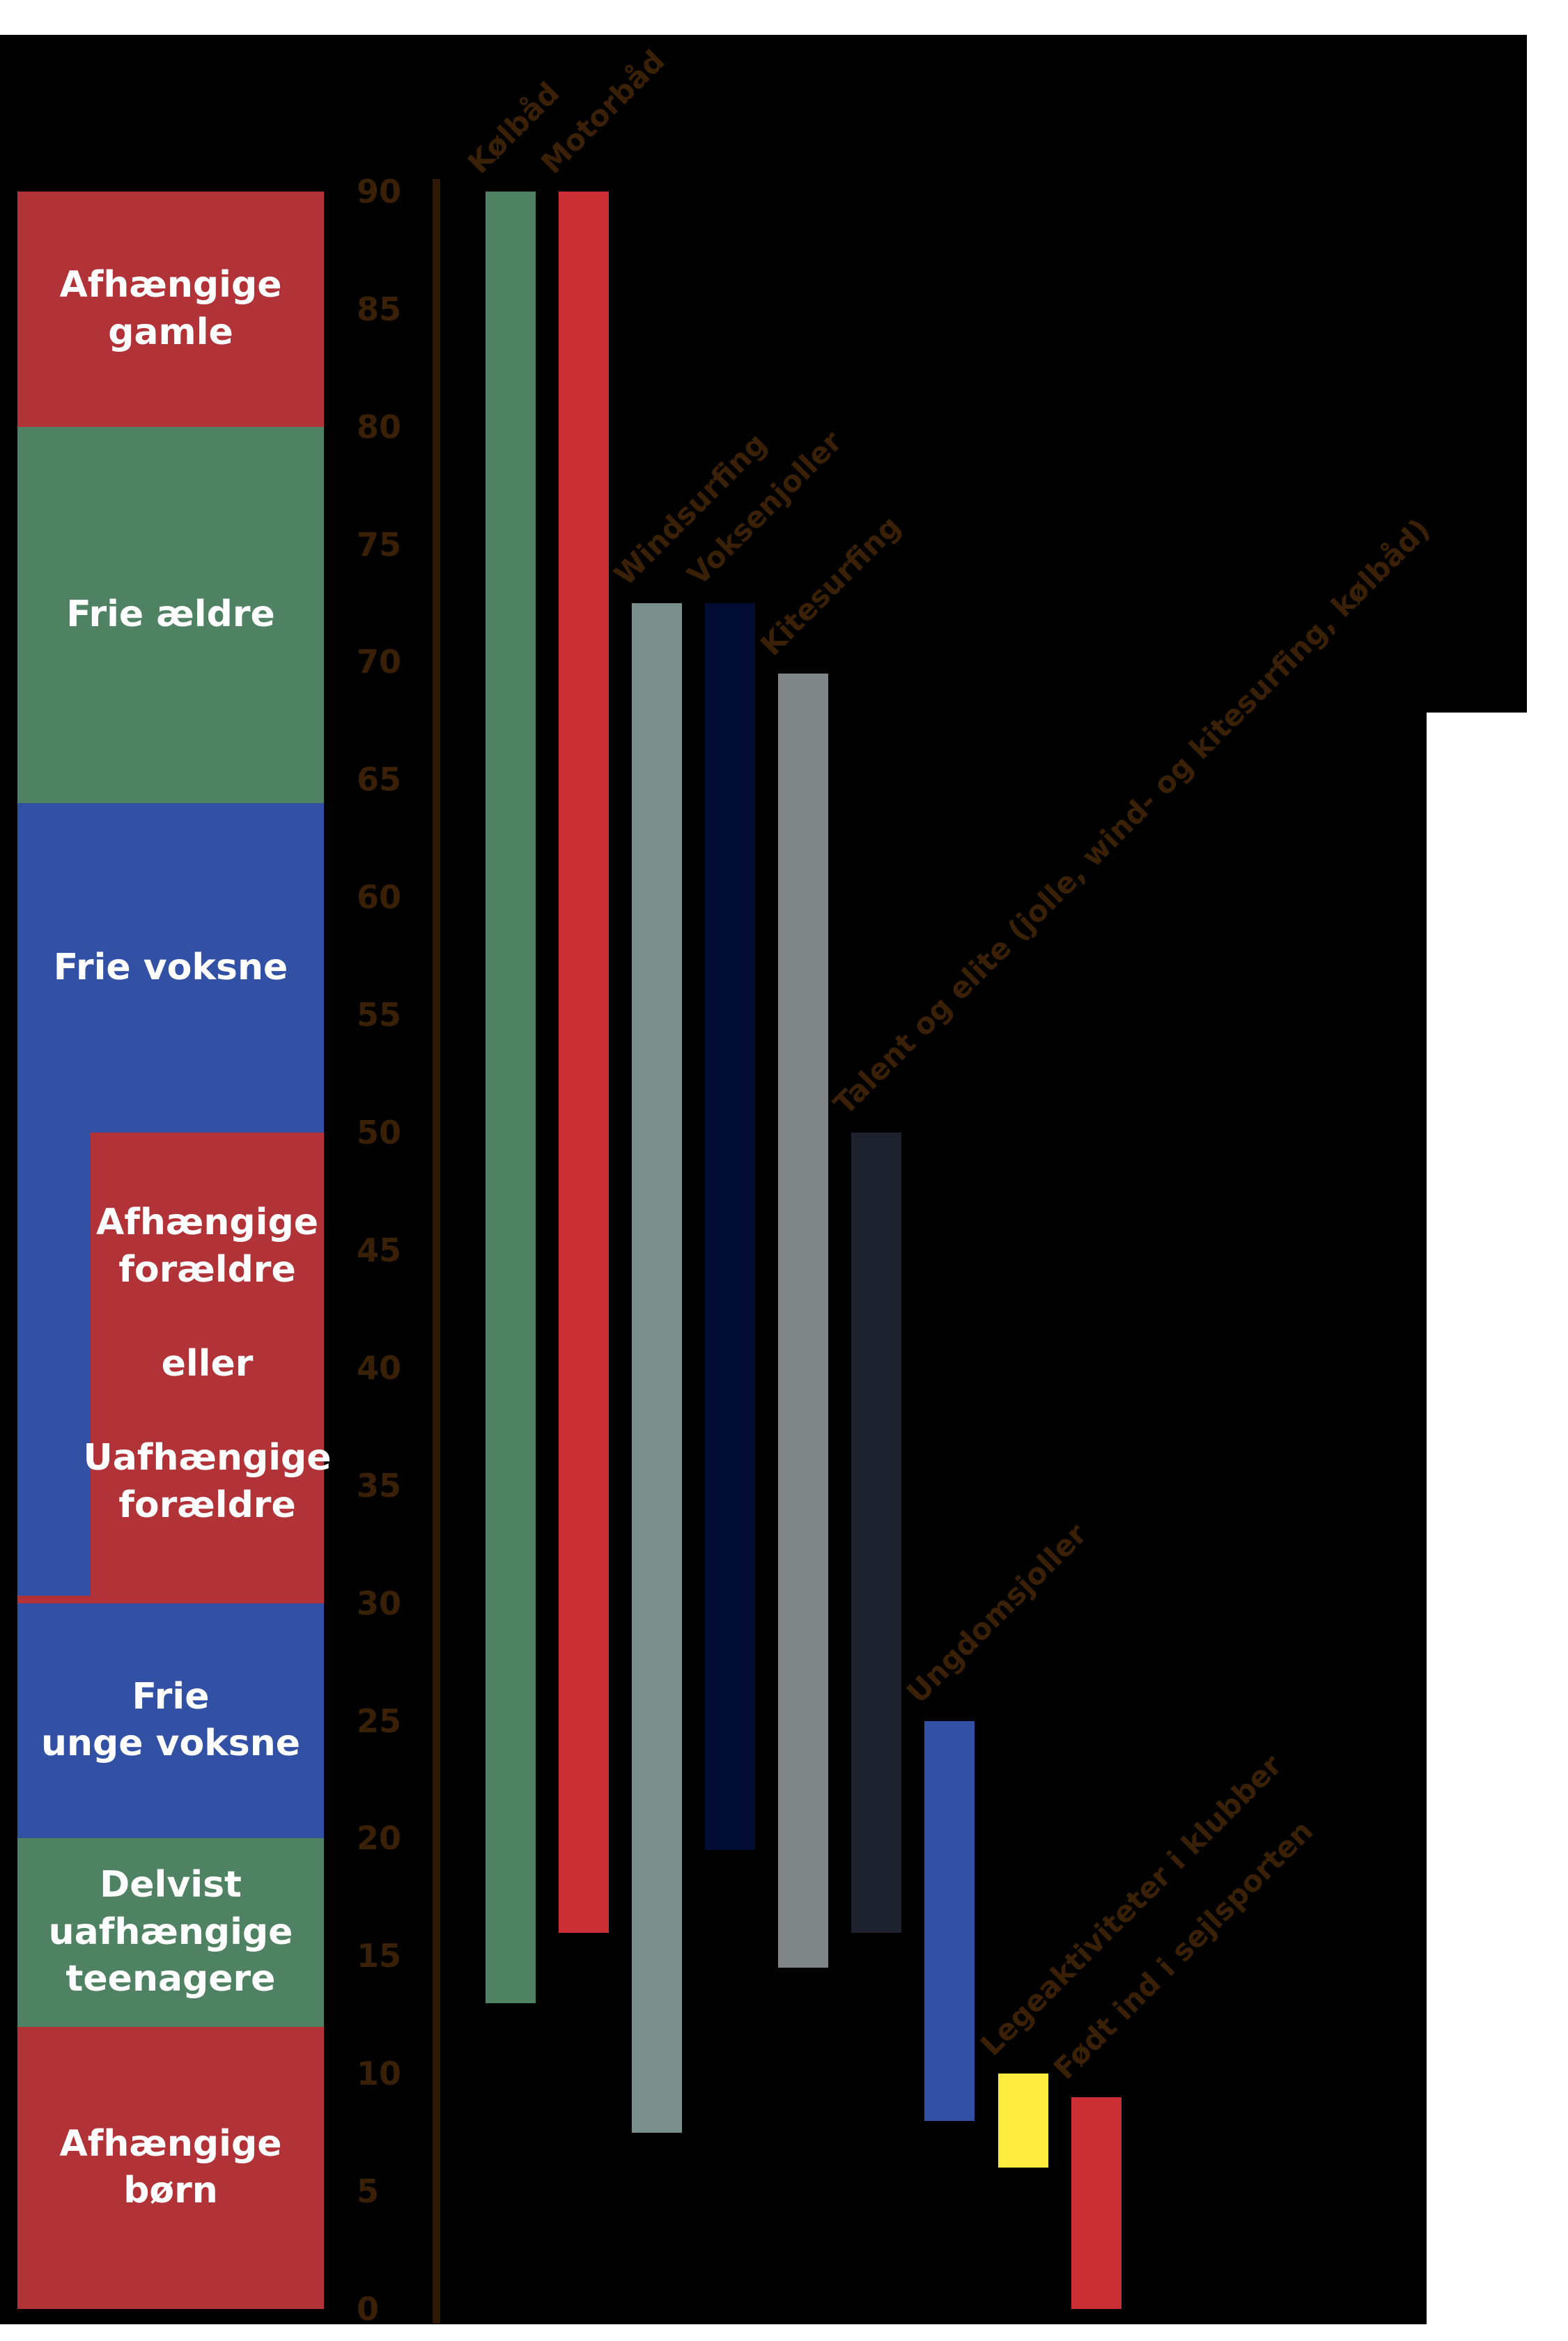  I want to click on life-stage-block: Frie unge voksne, so click(170, 1721).